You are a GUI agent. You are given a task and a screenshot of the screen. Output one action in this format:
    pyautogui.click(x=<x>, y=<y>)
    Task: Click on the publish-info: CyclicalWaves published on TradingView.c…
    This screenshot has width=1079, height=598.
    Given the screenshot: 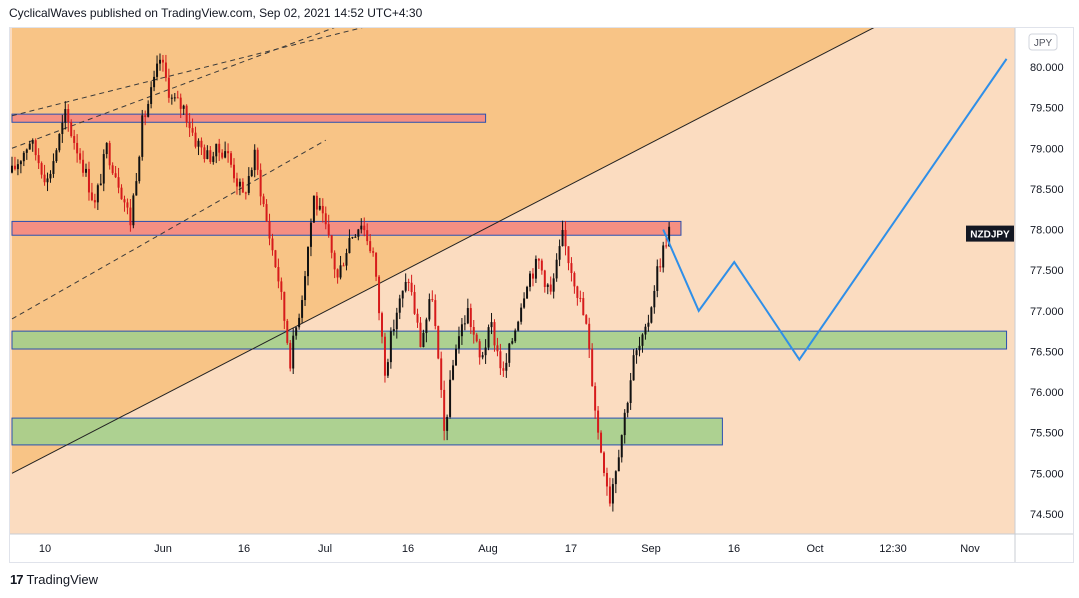 What is the action you would take?
    pyautogui.click(x=216, y=13)
    